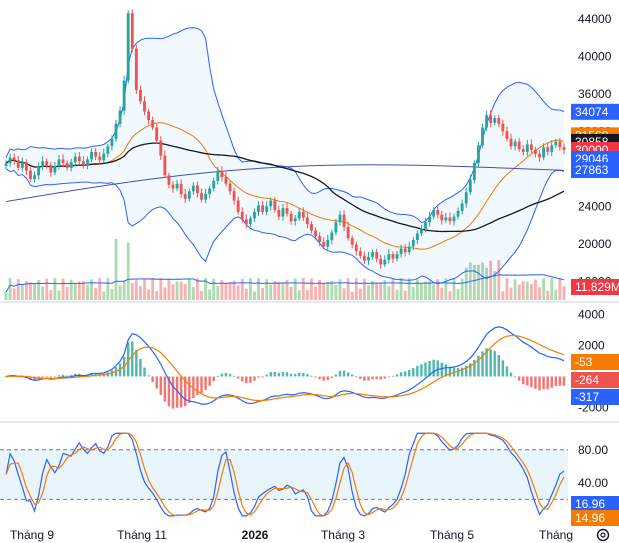 This screenshot has height=543, width=619. What do you see at coordinates (591, 345) in the screenshot?
I see `y-tick-label: 2000` at bounding box center [591, 345].